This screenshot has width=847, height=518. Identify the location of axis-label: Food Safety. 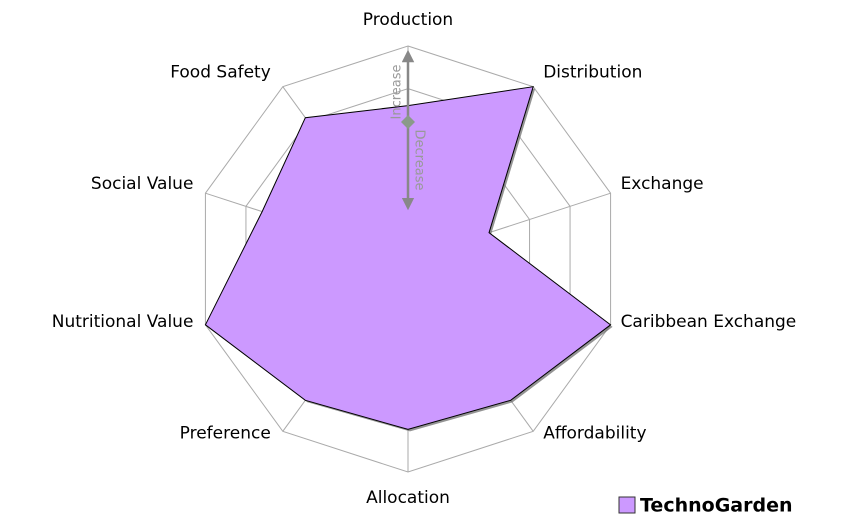
(220, 73).